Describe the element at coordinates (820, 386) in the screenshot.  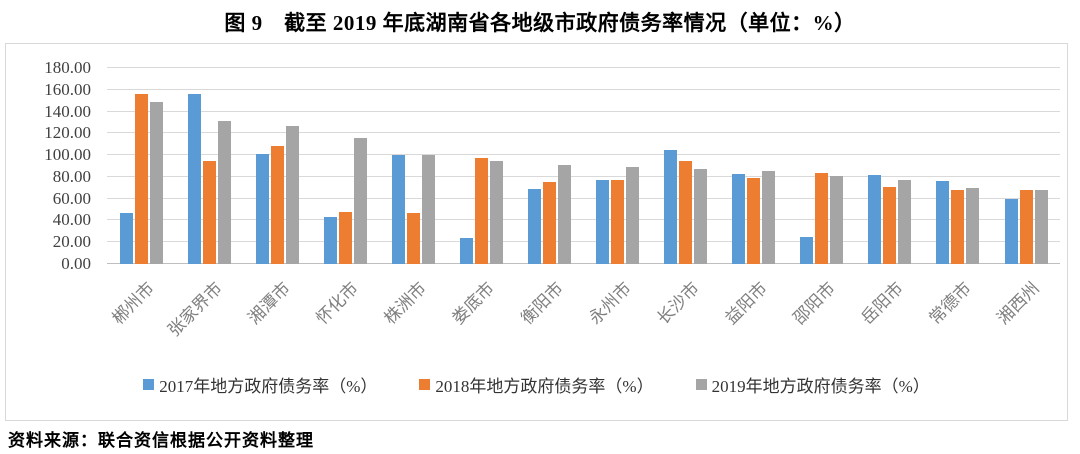
I see `legend-label: 2019年地方政府债务率（%）` at that location.